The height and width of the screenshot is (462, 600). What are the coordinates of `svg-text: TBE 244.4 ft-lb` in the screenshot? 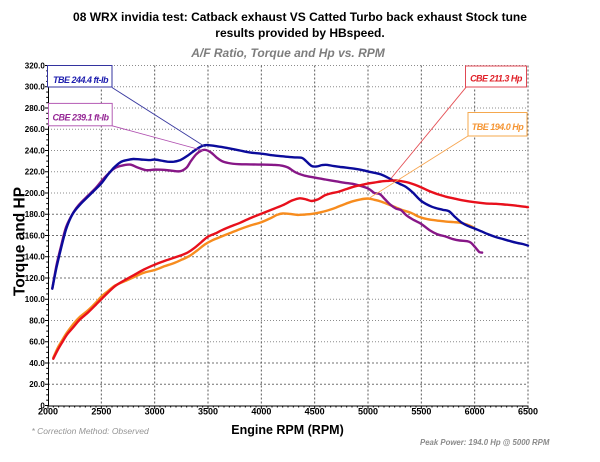 It's located at (81, 80).